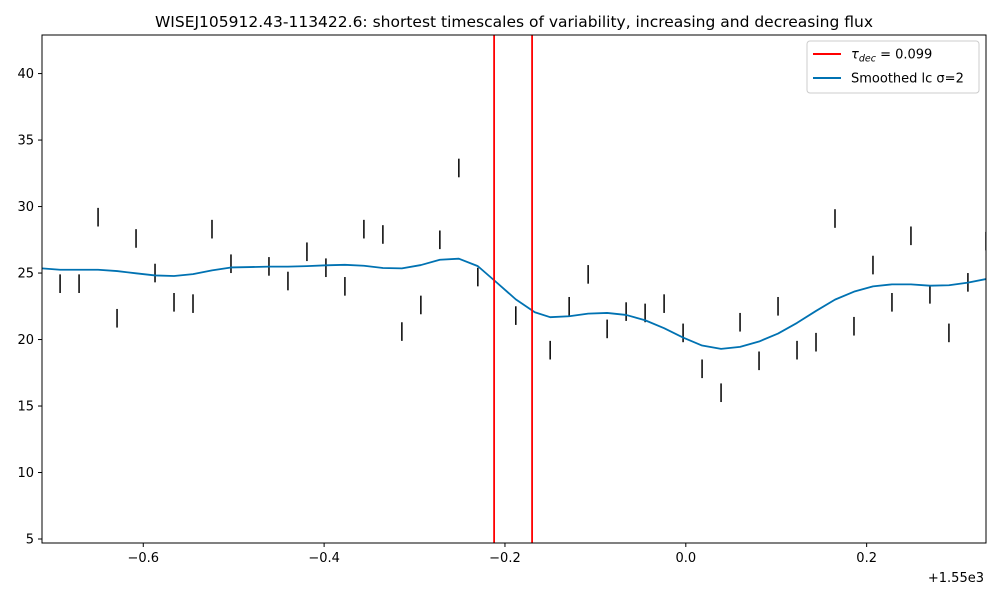  Describe the element at coordinates (866, 558) in the screenshot. I see `x-tick-label: 0.2` at that location.